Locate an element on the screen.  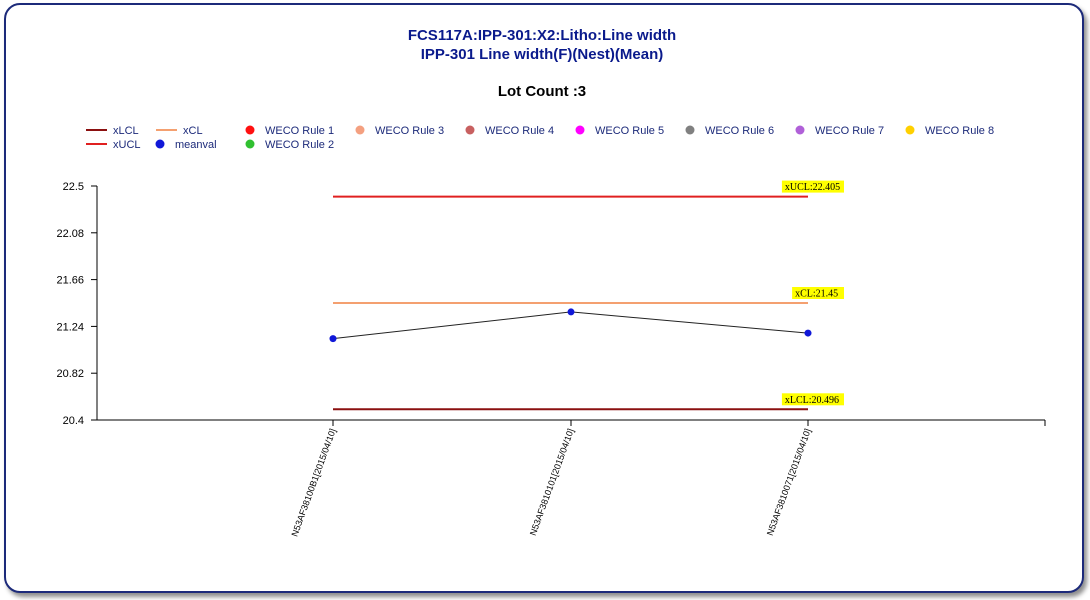
y-tick-label: 22.5 is located at coordinates (73, 187).